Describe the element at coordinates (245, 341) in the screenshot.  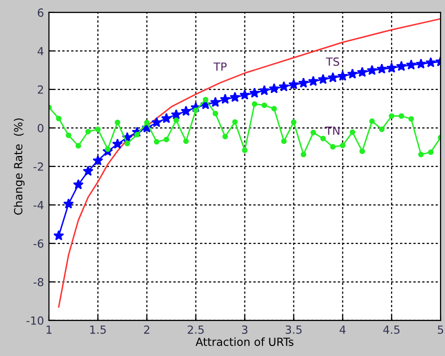
I see `x-axis-title: Attraction of URTs` at that location.